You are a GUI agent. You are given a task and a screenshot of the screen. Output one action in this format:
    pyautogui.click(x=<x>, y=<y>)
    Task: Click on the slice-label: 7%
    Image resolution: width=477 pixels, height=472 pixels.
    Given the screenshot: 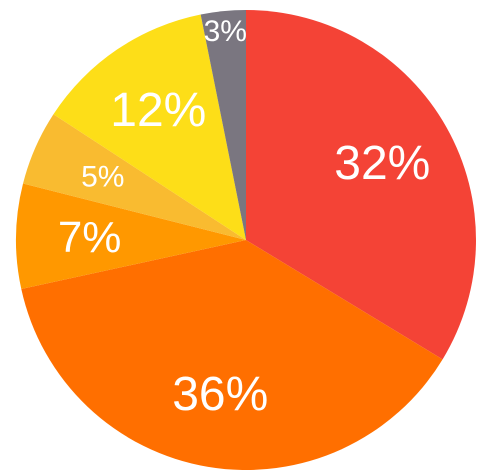 What is the action you would take?
    pyautogui.click(x=90, y=237)
    